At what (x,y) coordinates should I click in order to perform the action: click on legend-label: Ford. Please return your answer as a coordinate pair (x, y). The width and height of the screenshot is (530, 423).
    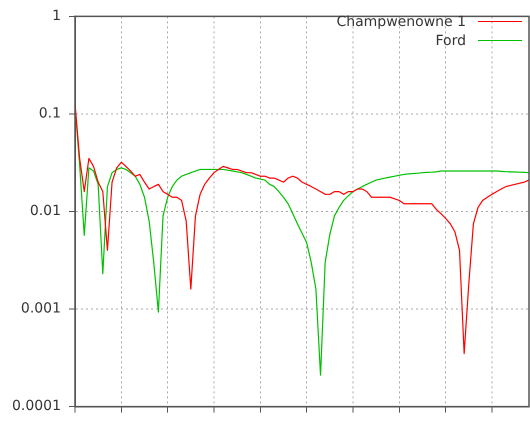
    Looking at the image, I should click on (450, 40).